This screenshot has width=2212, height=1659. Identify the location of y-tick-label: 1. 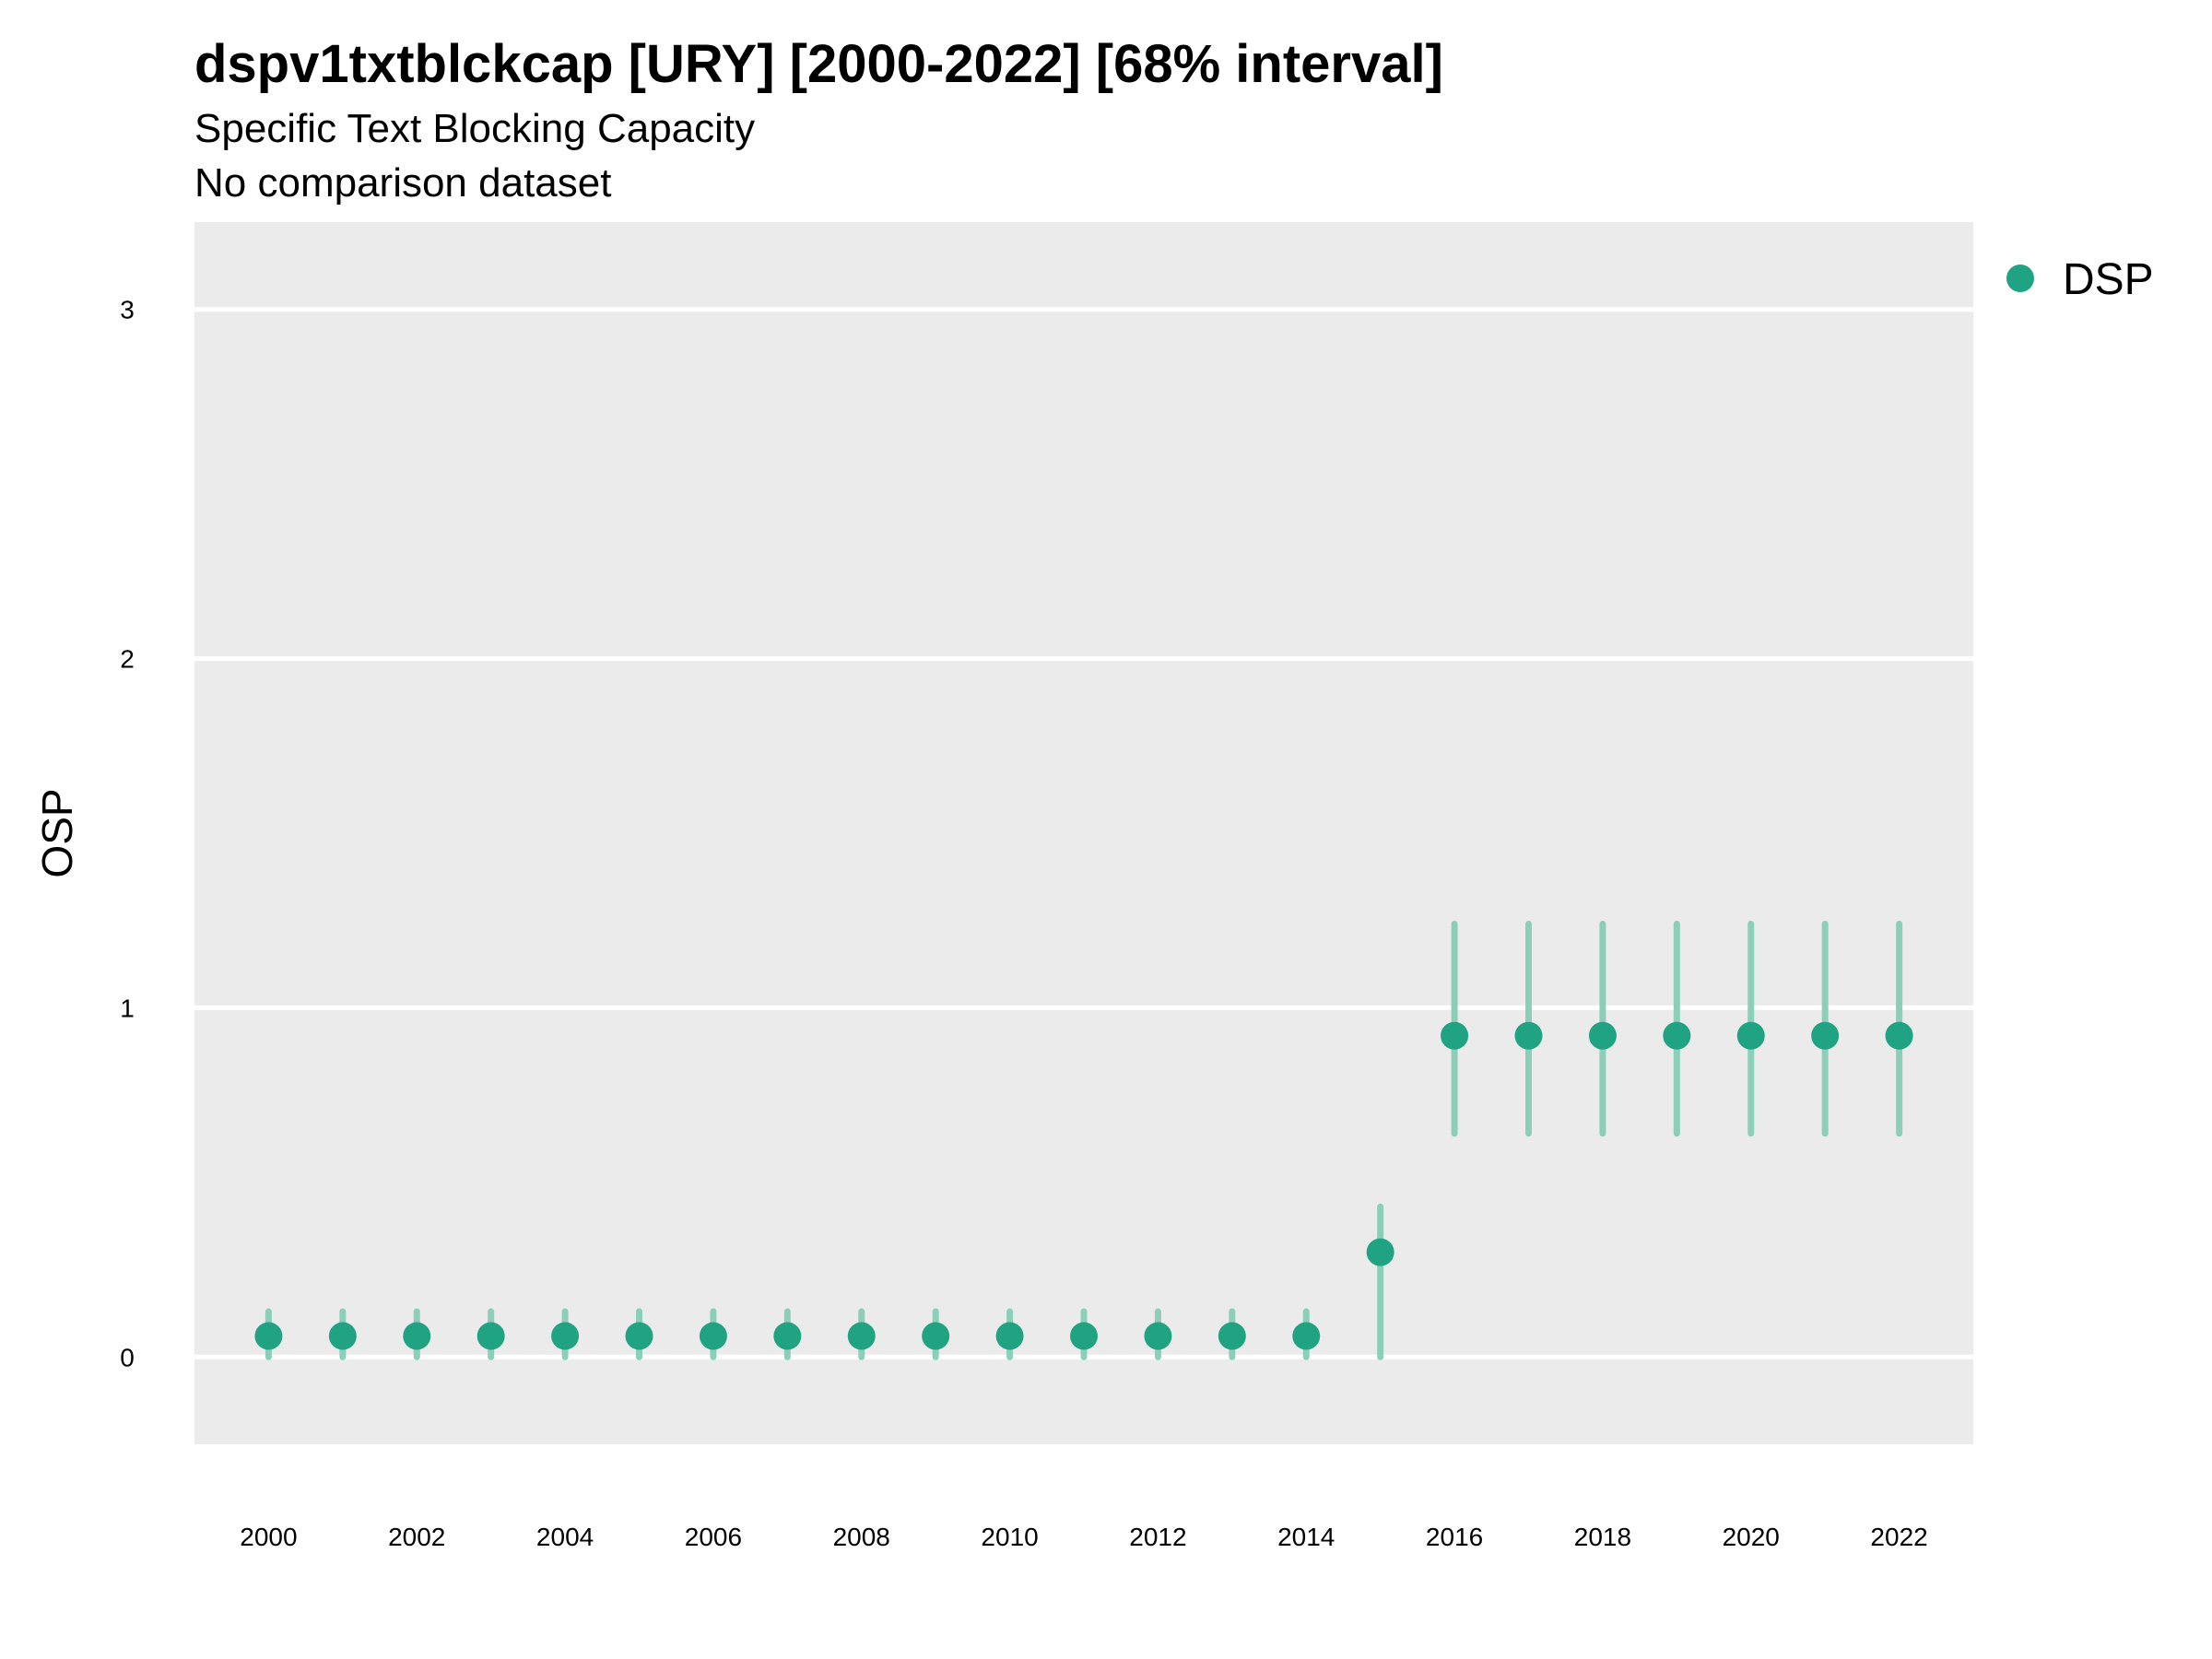
(127, 1008).